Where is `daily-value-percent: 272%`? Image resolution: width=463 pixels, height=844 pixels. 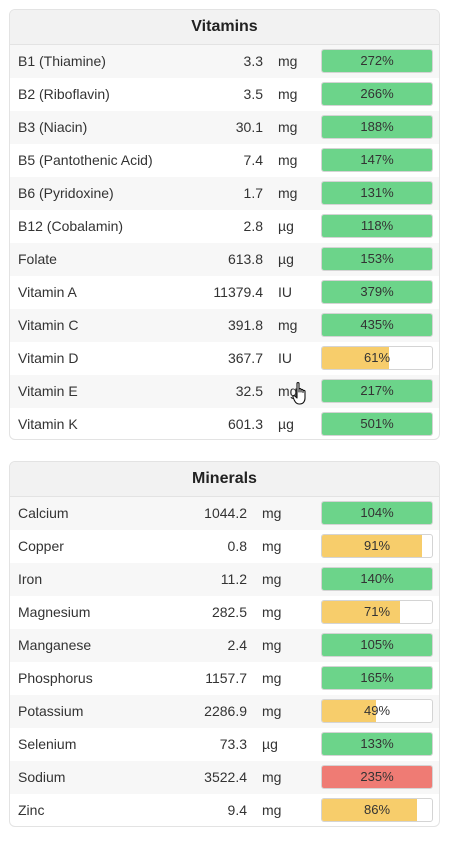
daily-value-percent: 272% is located at coordinates (377, 60).